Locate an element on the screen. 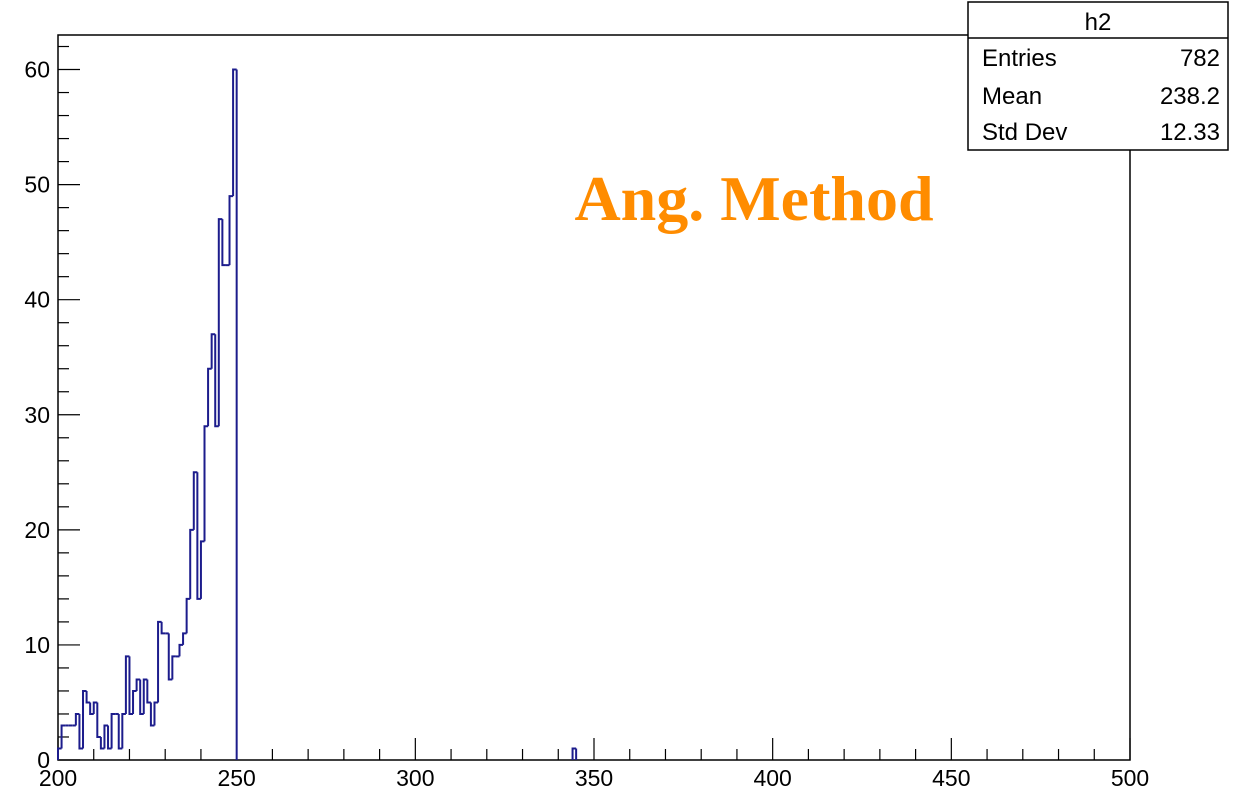 The height and width of the screenshot is (798, 1247). x-tick-label: 300 is located at coordinates (415, 778).